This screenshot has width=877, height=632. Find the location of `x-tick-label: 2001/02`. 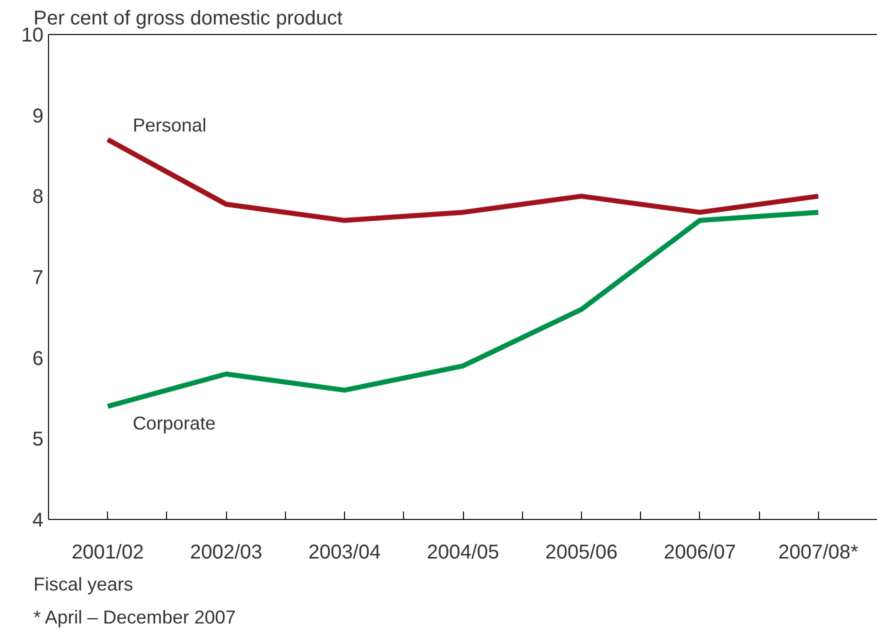

x-tick-label: 2001/02 is located at coordinates (108, 553).